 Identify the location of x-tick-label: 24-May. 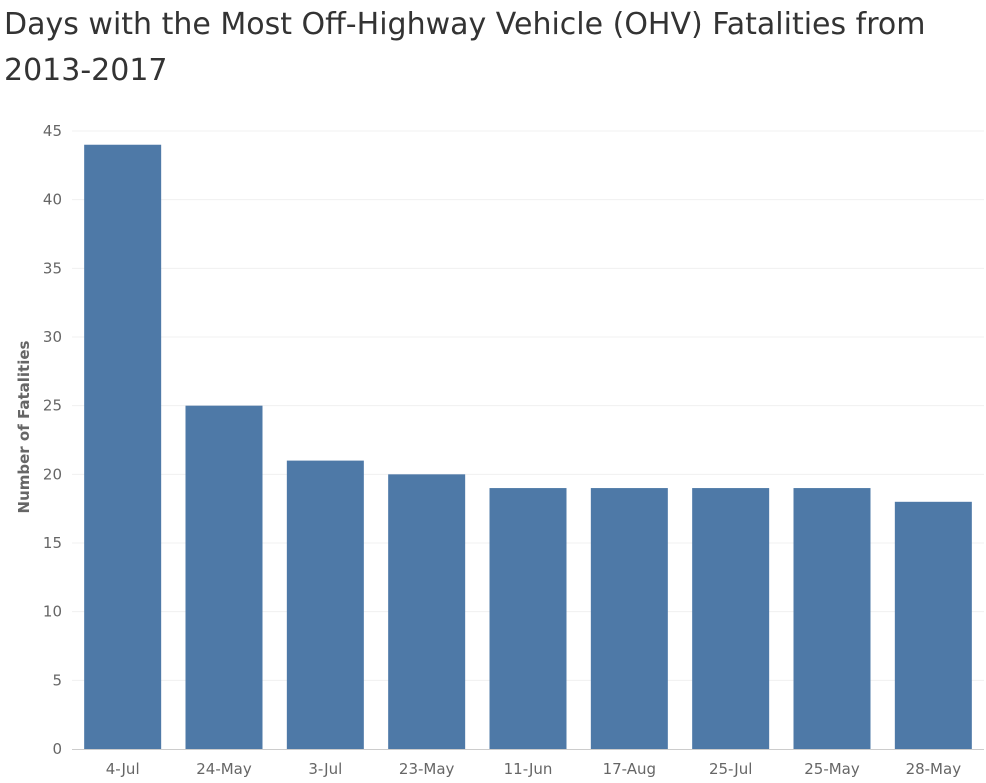
(224, 769).